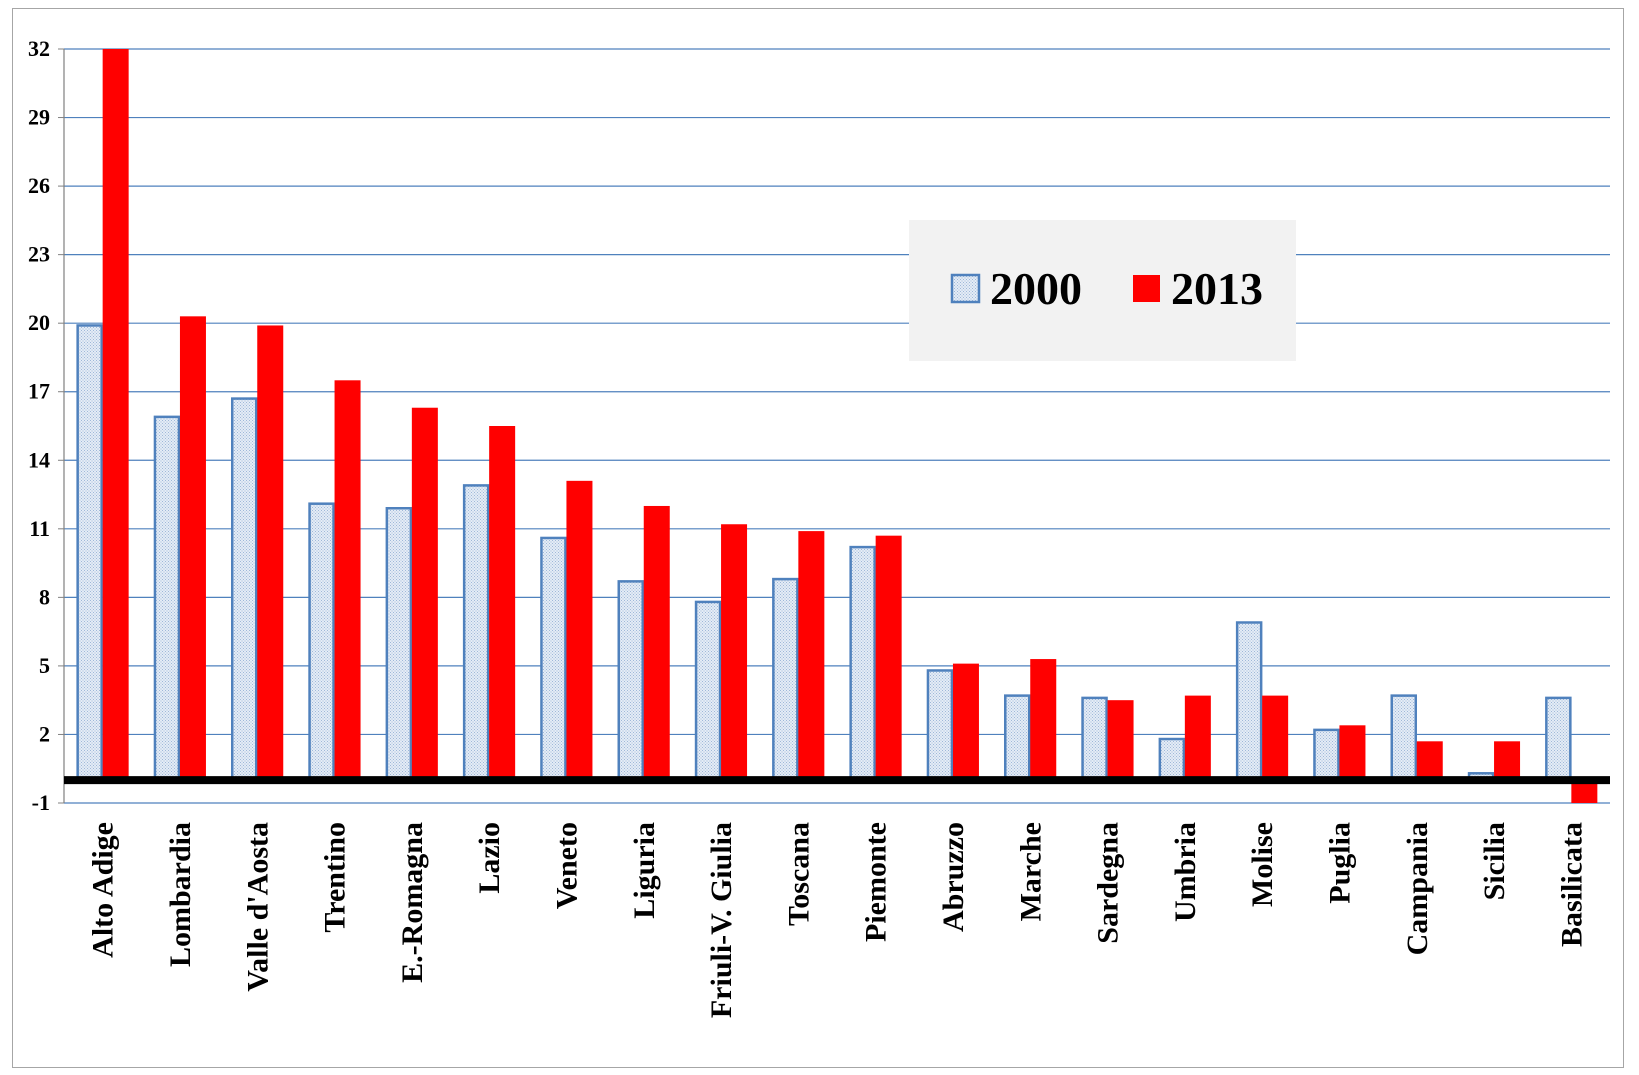  What do you see at coordinates (1262, 864) in the screenshot?
I see `x-category-label: Molise` at bounding box center [1262, 864].